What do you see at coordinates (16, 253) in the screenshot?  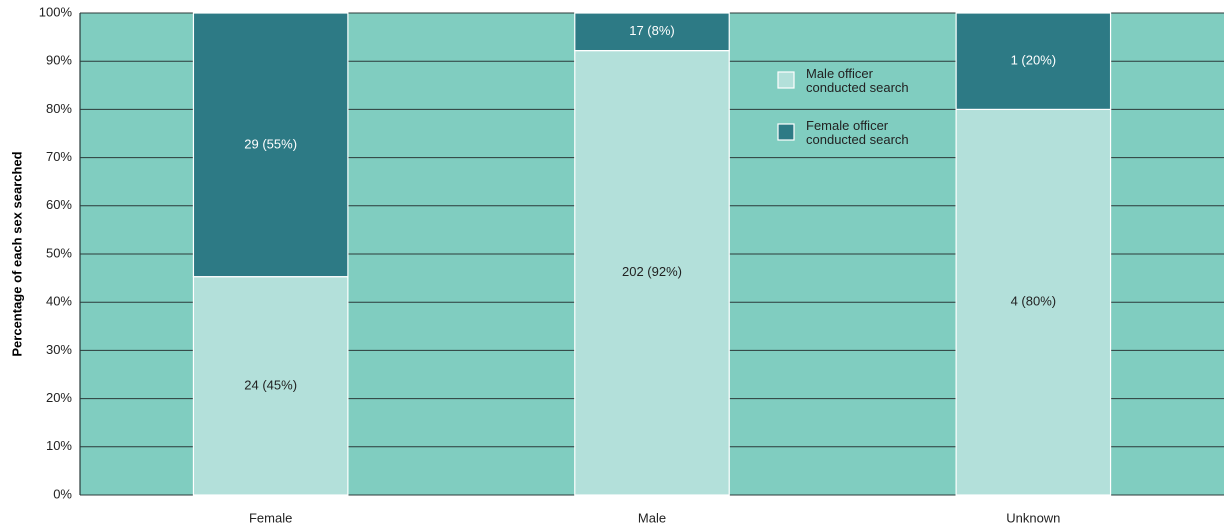 I see `y-axis-label: Percentage of each sex searched` at bounding box center [16, 253].